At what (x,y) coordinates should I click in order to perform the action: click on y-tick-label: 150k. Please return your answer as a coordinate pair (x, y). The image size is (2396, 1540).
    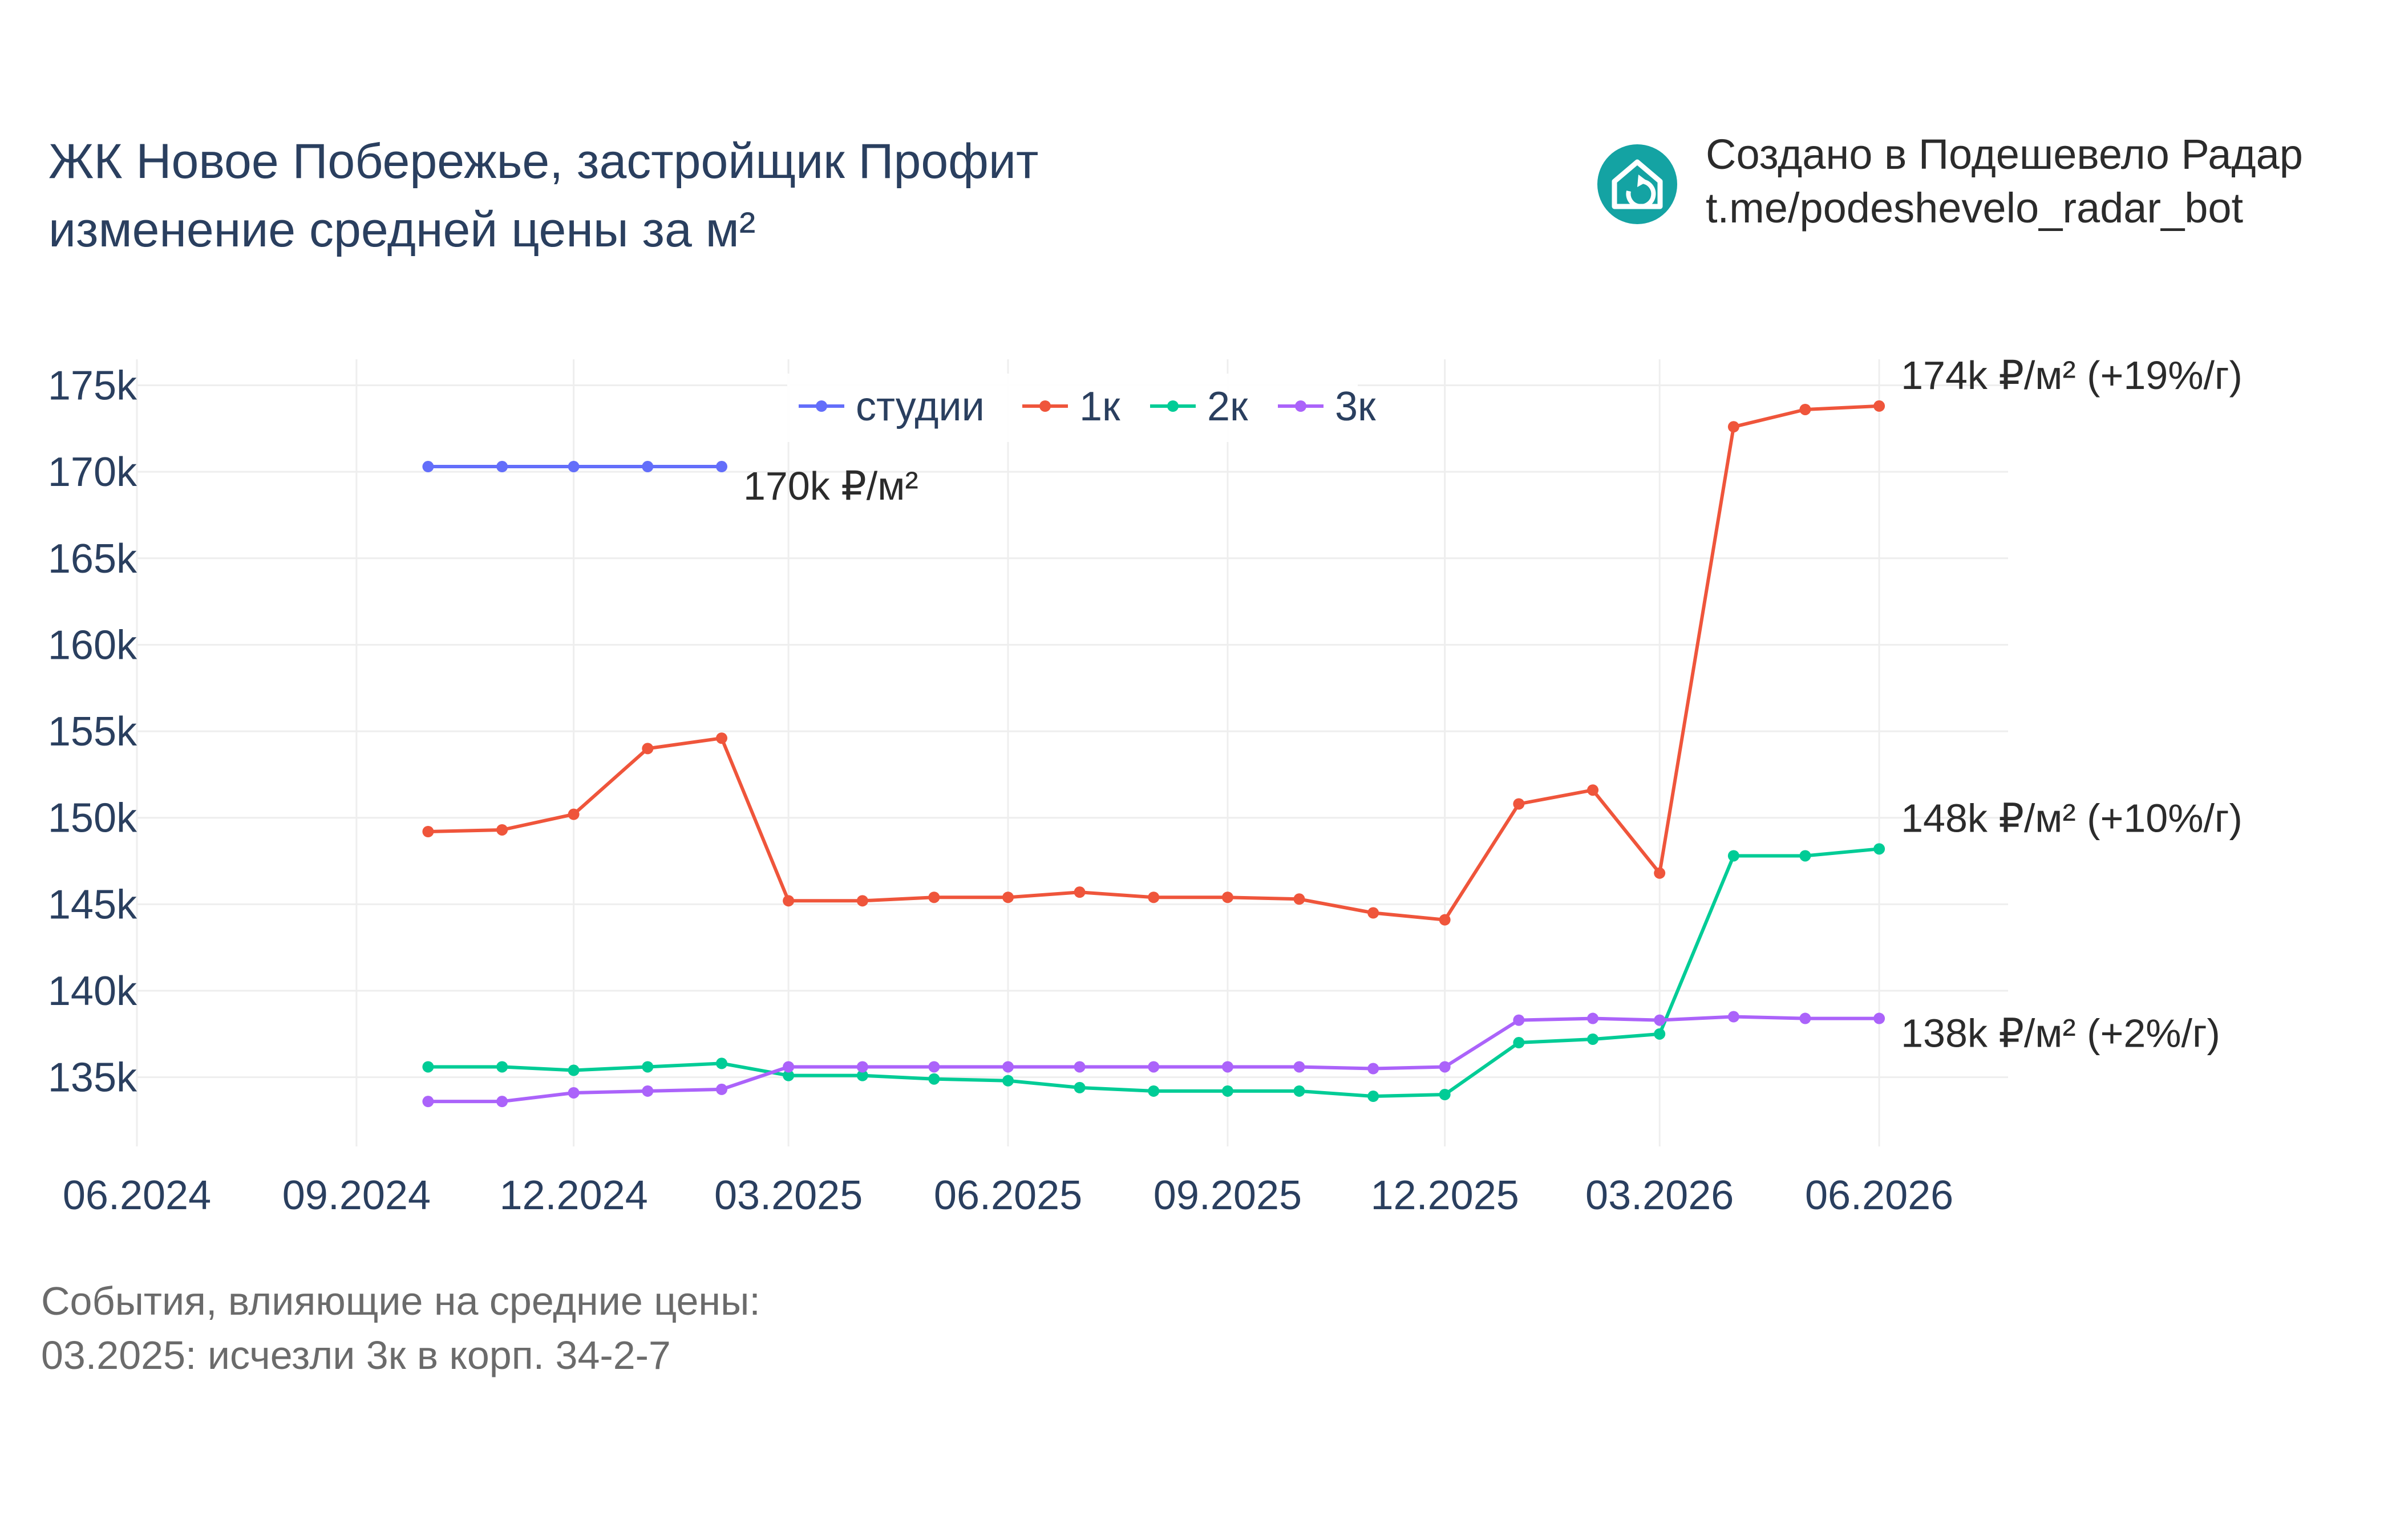
    Looking at the image, I should click on (92, 819).